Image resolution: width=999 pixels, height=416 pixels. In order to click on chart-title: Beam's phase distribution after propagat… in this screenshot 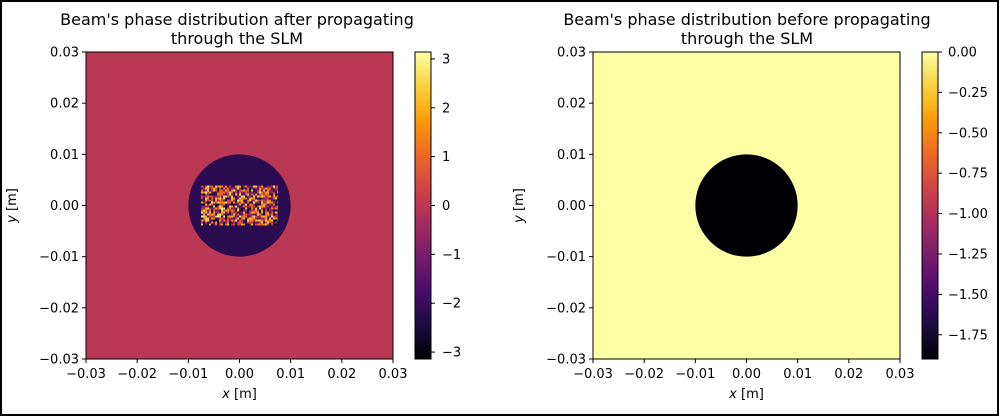, I will do `click(237, 29)`.